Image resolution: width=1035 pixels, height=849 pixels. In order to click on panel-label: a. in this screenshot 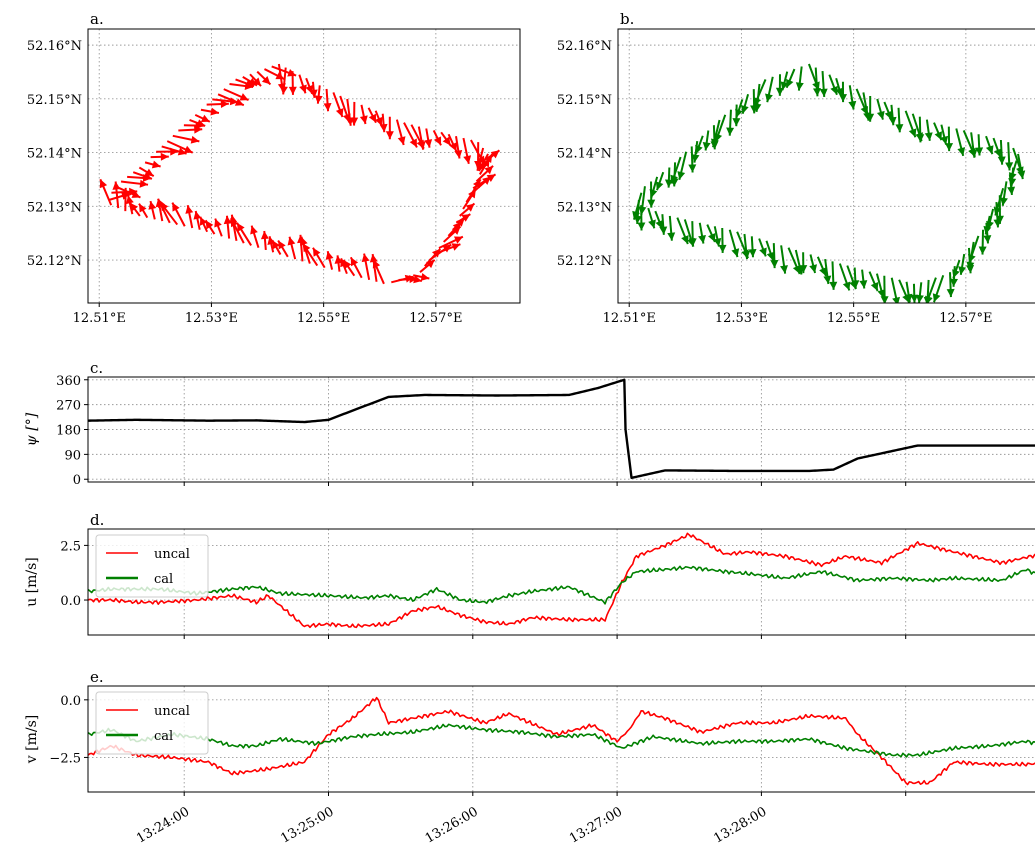, I will do `click(97, 19)`.